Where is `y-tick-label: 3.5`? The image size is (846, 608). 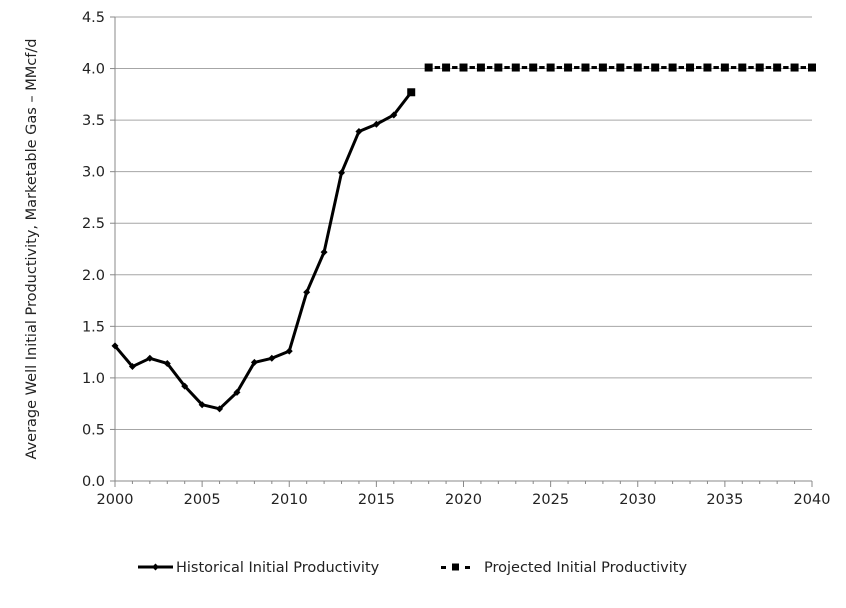
y-tick-label: 3.5 is located at coordinates (93, 121).